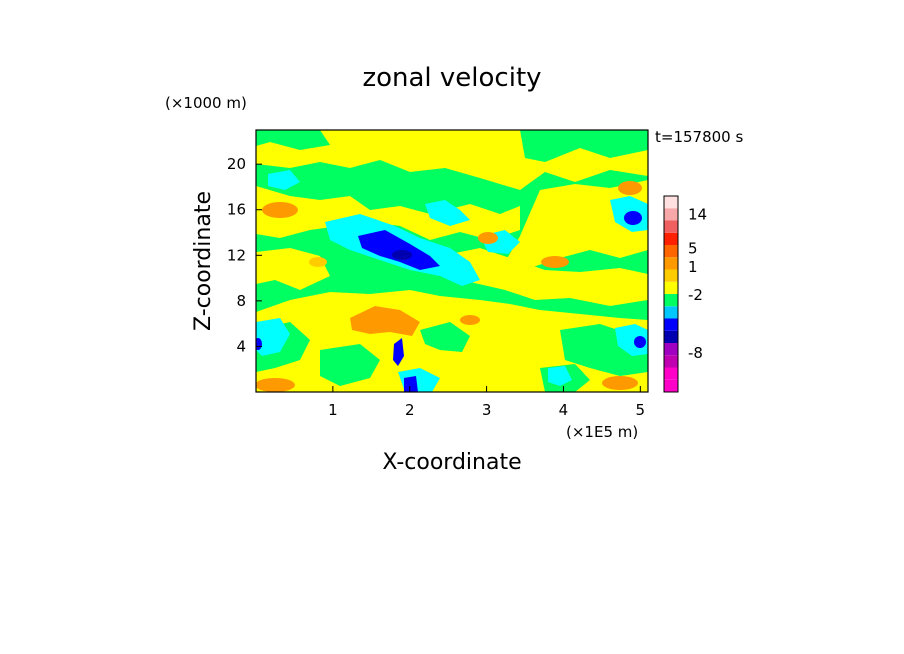 The height and width of the screenshot is (654, 904). What do you see at coordinates (236, 210) in the screenshot?
I see `y-tick-label: 16` at bounding box center [236, 210].